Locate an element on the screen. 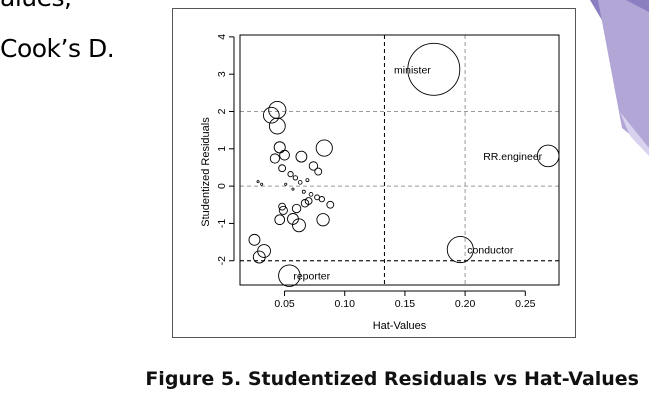 This screenshot has height=401, width=649. y-tick-label: 1 is located at coordinates (222, 149).